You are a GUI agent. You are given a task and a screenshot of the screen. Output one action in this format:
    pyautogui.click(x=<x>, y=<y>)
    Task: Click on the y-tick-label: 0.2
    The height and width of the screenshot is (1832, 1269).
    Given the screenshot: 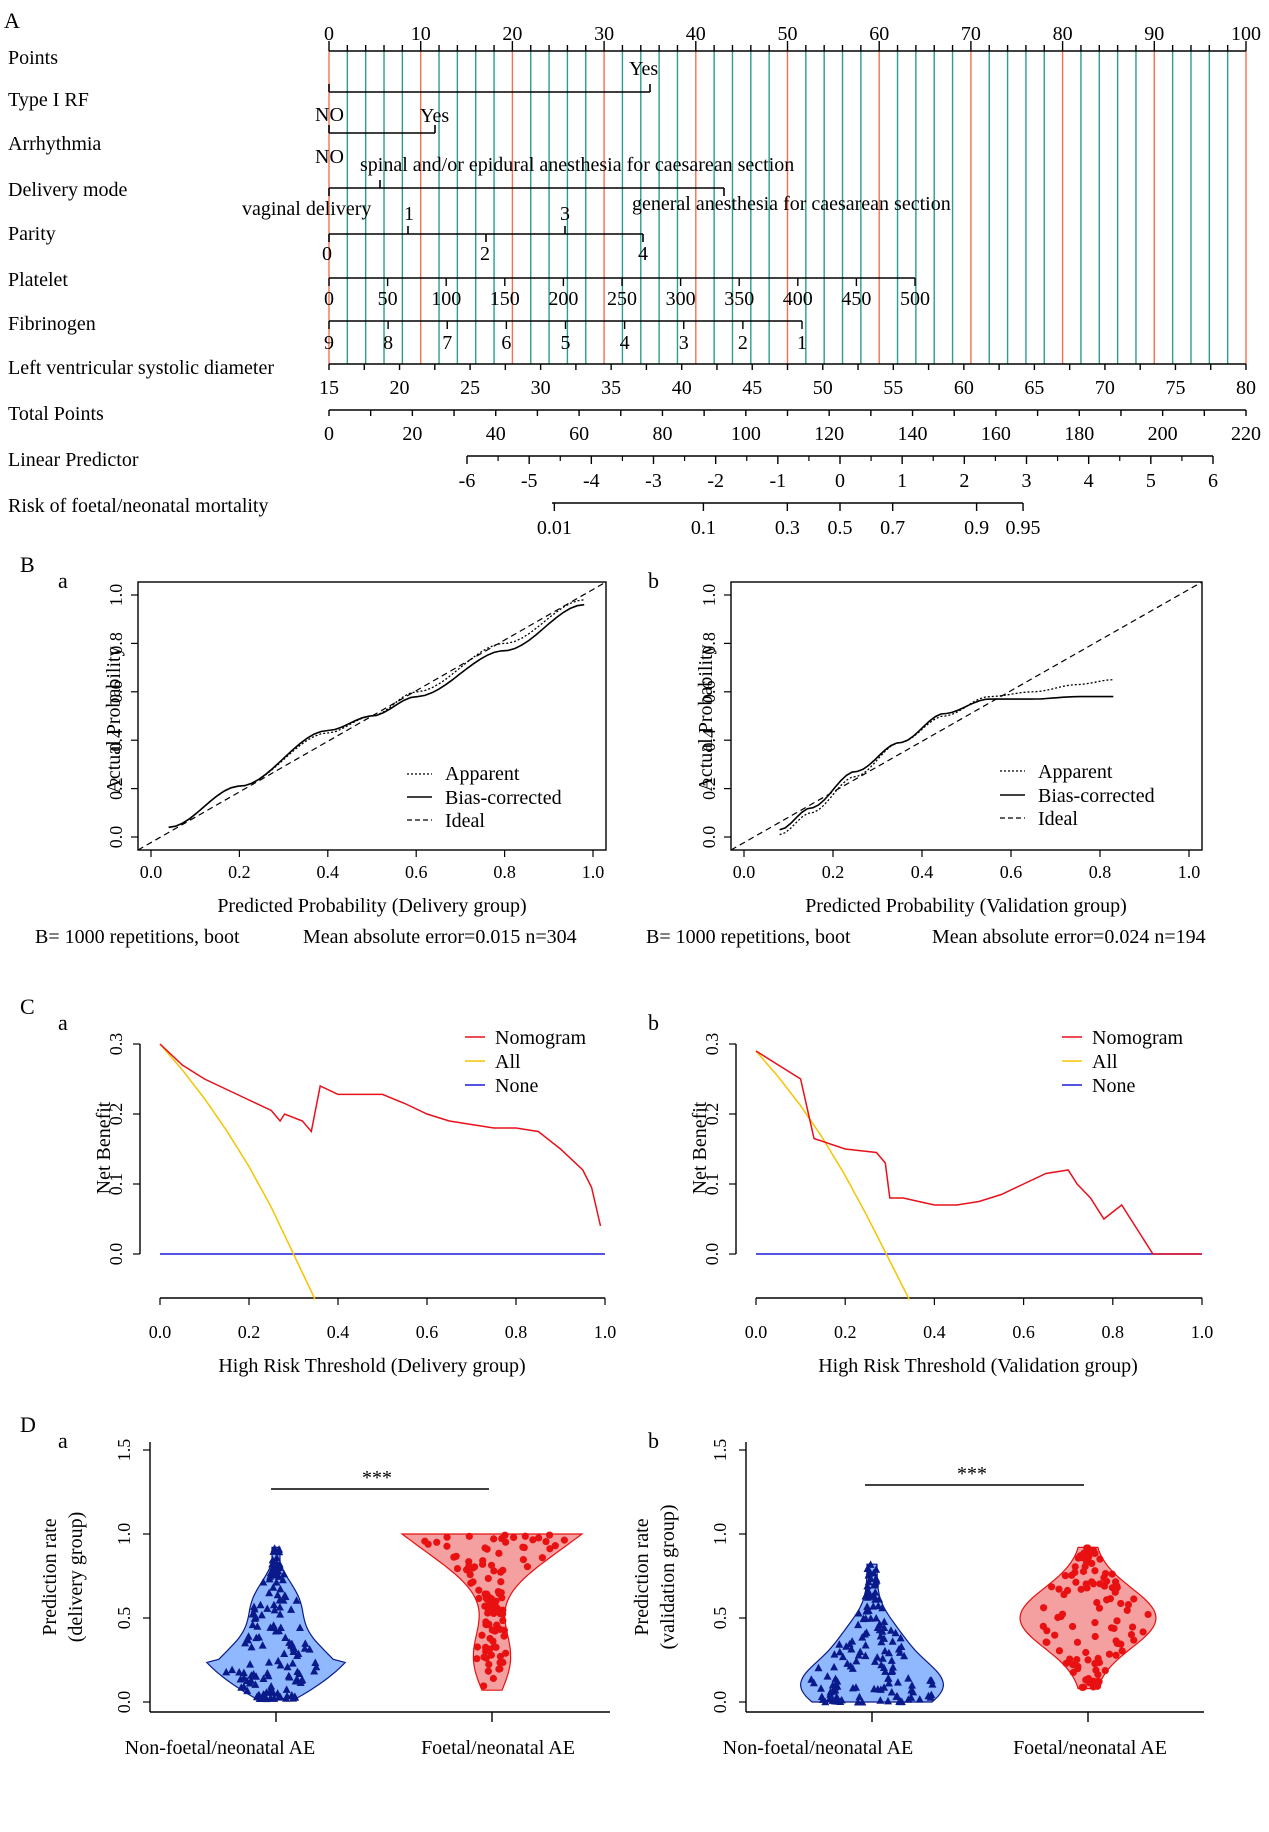 What is the action you would take?
    pyautogui.click(x=712, y=1114)
    